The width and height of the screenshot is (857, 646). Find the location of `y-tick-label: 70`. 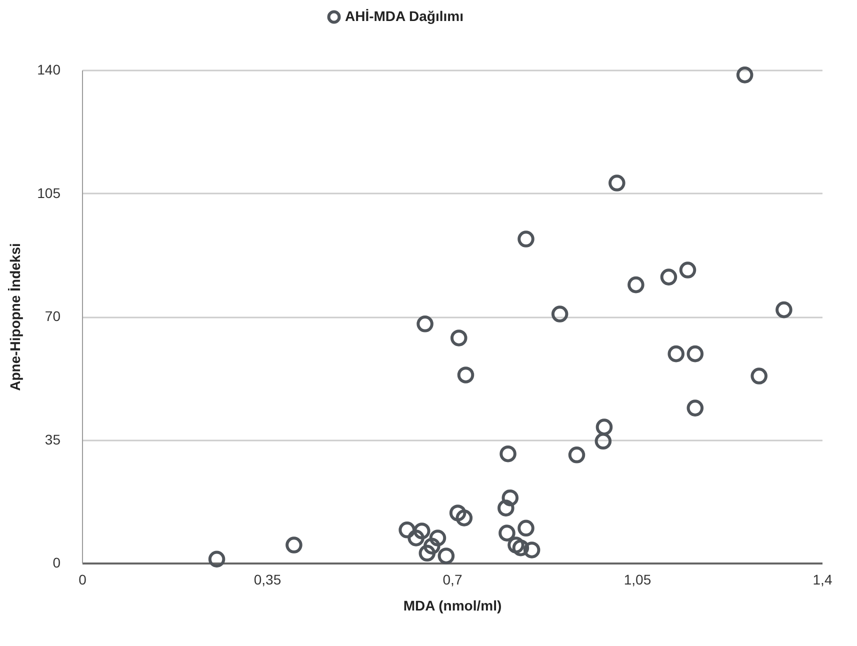

y-tick-label: 70 is located at coordinates (52, 316).